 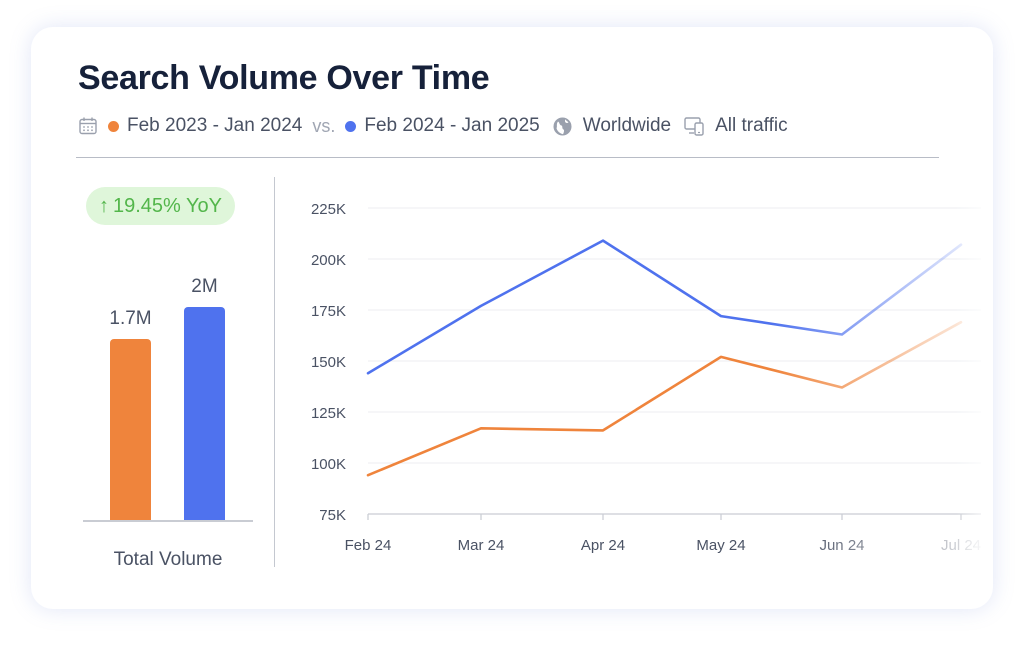 What do you see at coordinates (328, 260) in the screenshot?
I see `y-tick-label: 200K` at bounding box center [328, 260].